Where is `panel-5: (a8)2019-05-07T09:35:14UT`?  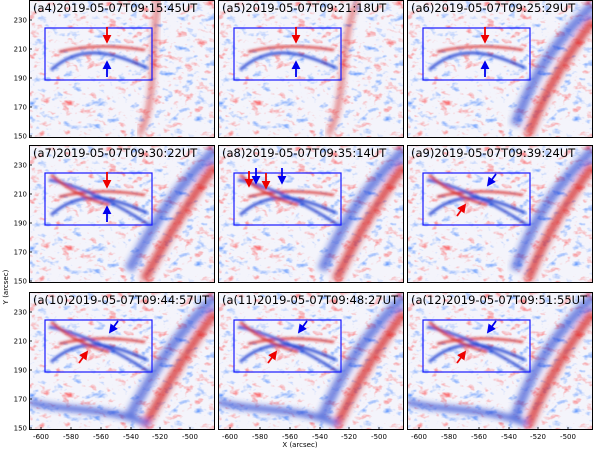
panel-5: (a8)2019-05-07T09:35:14UT is located at coordinates (311, 214).